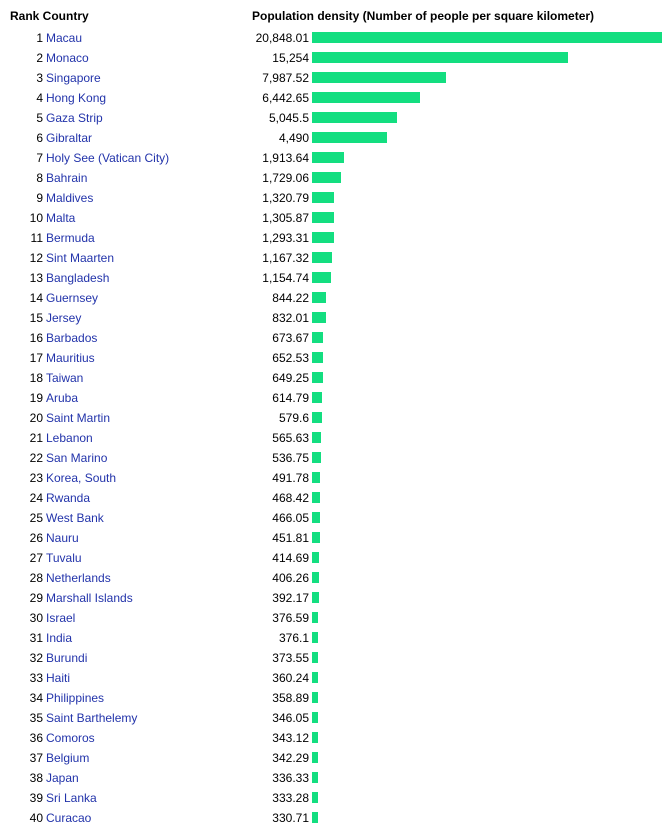 This screenshot has height=828, width=671. I want to click on rank-label: 40, so click(36, 818).